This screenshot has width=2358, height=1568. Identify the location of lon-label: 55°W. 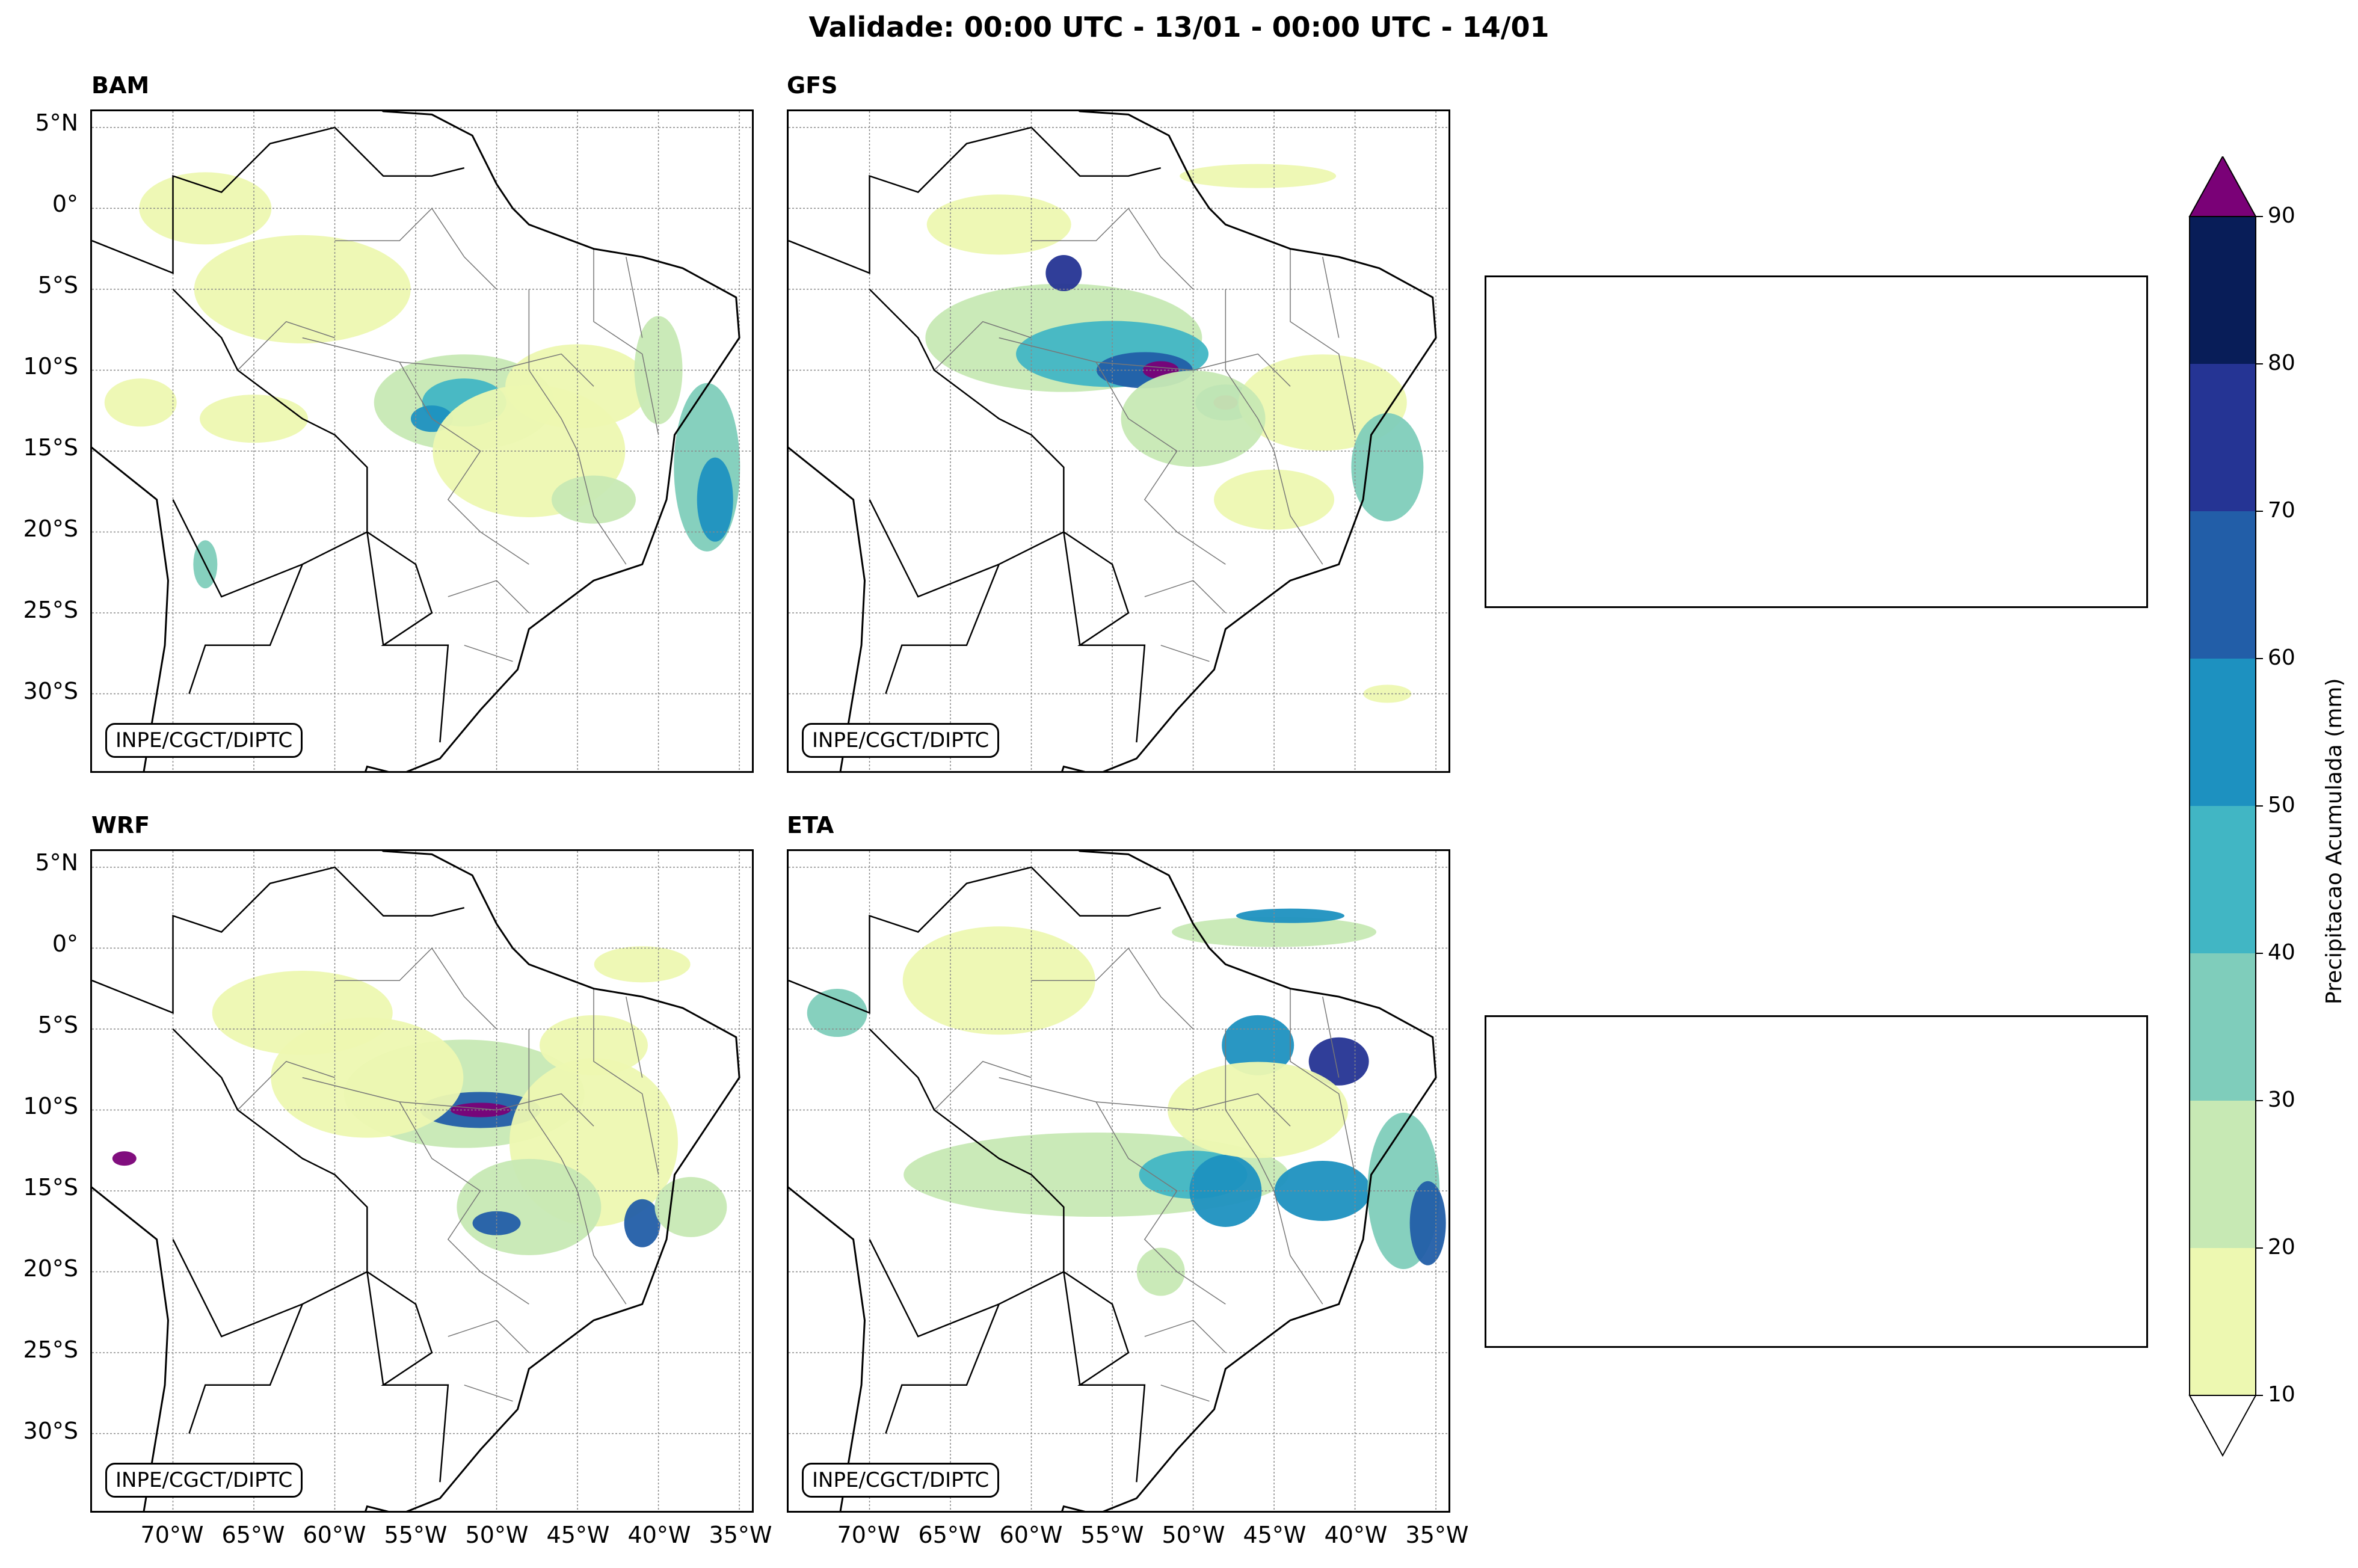
(416, 1535).